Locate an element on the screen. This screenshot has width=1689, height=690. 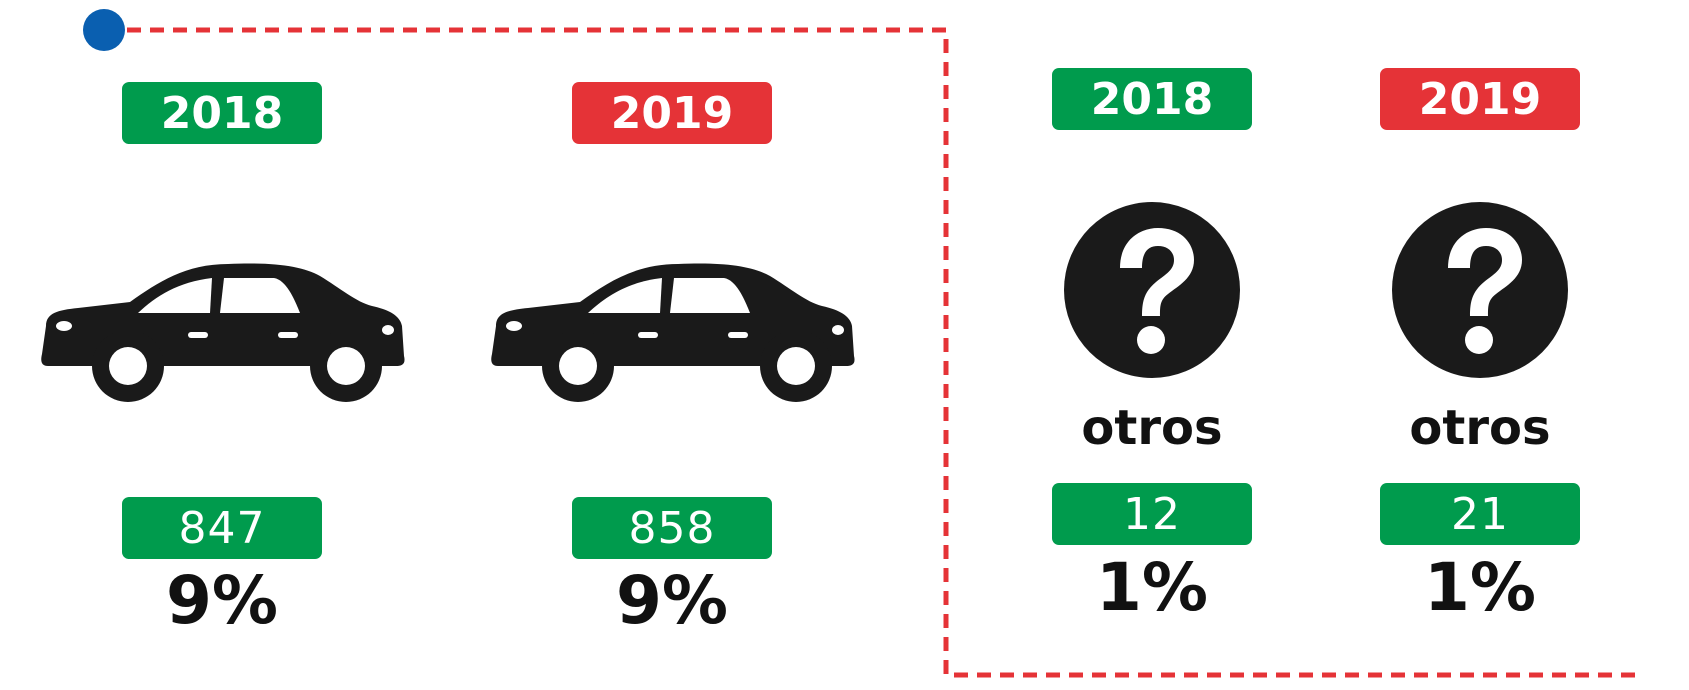
others-label-2019: otros is located at coordinates (1480, 428).